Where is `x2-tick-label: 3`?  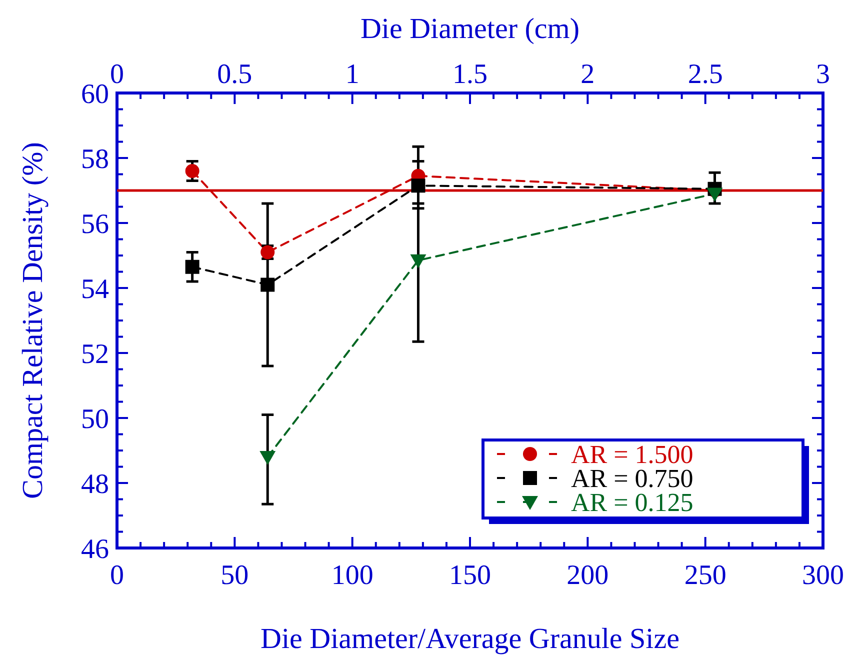
x2-tick-label: 3 is located at coordinates (823, 74).